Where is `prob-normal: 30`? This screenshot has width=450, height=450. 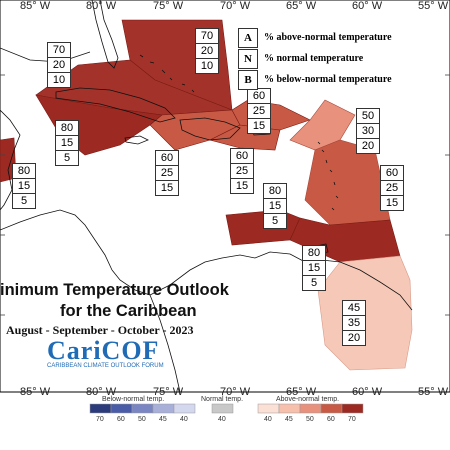 prob-normal: 30 is located at coordinates (368, 131).